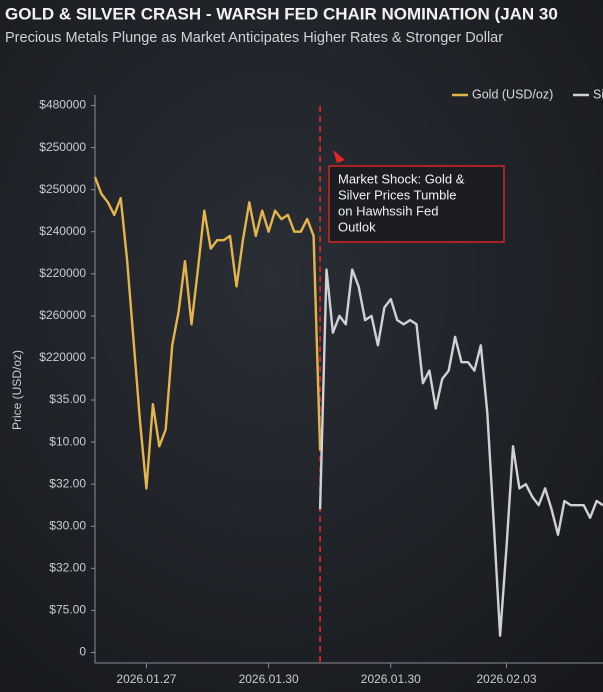 This screenshot has width=603, height=692. What do you see at coordinates (507, 679) in the screenshot?
I see `x-tick-label: 2026.02.03` at bounding box center [507, 679].